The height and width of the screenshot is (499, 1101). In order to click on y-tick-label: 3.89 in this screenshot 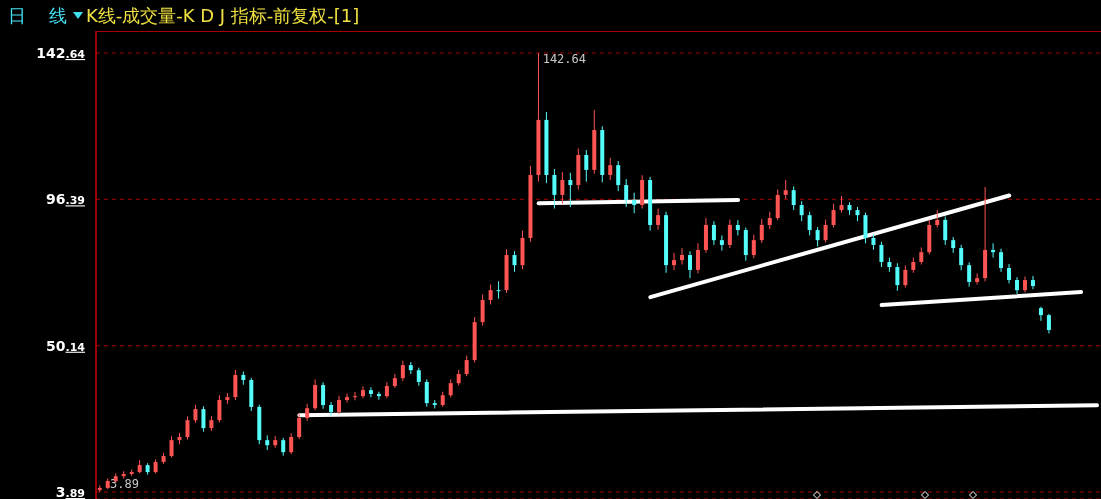, I will do `click(70, 491)`.